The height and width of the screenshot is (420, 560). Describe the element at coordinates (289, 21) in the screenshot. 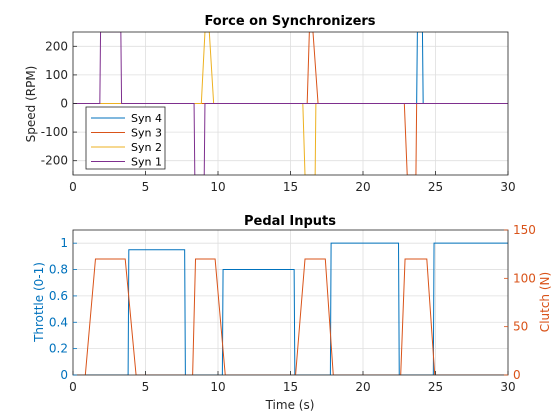

I see `chart-title-synchronizers: Force on Synchronizers` at that location.